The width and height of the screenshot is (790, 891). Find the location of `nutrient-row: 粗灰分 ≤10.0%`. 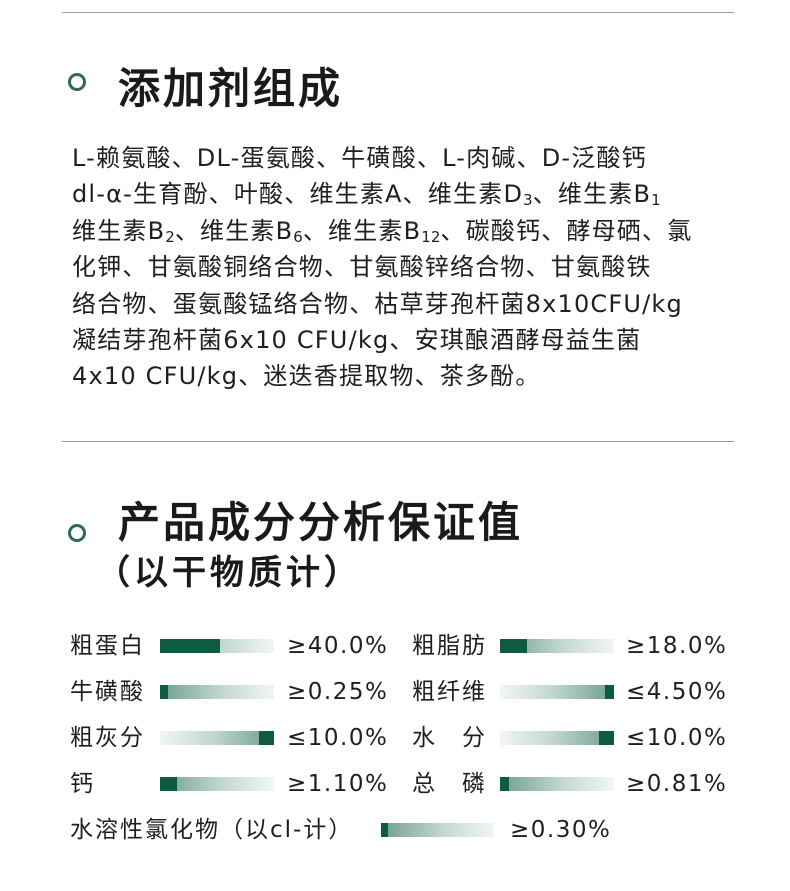

nutrient-row: 粗灰分 ≤10.0% is located at coordinates (395, 738).